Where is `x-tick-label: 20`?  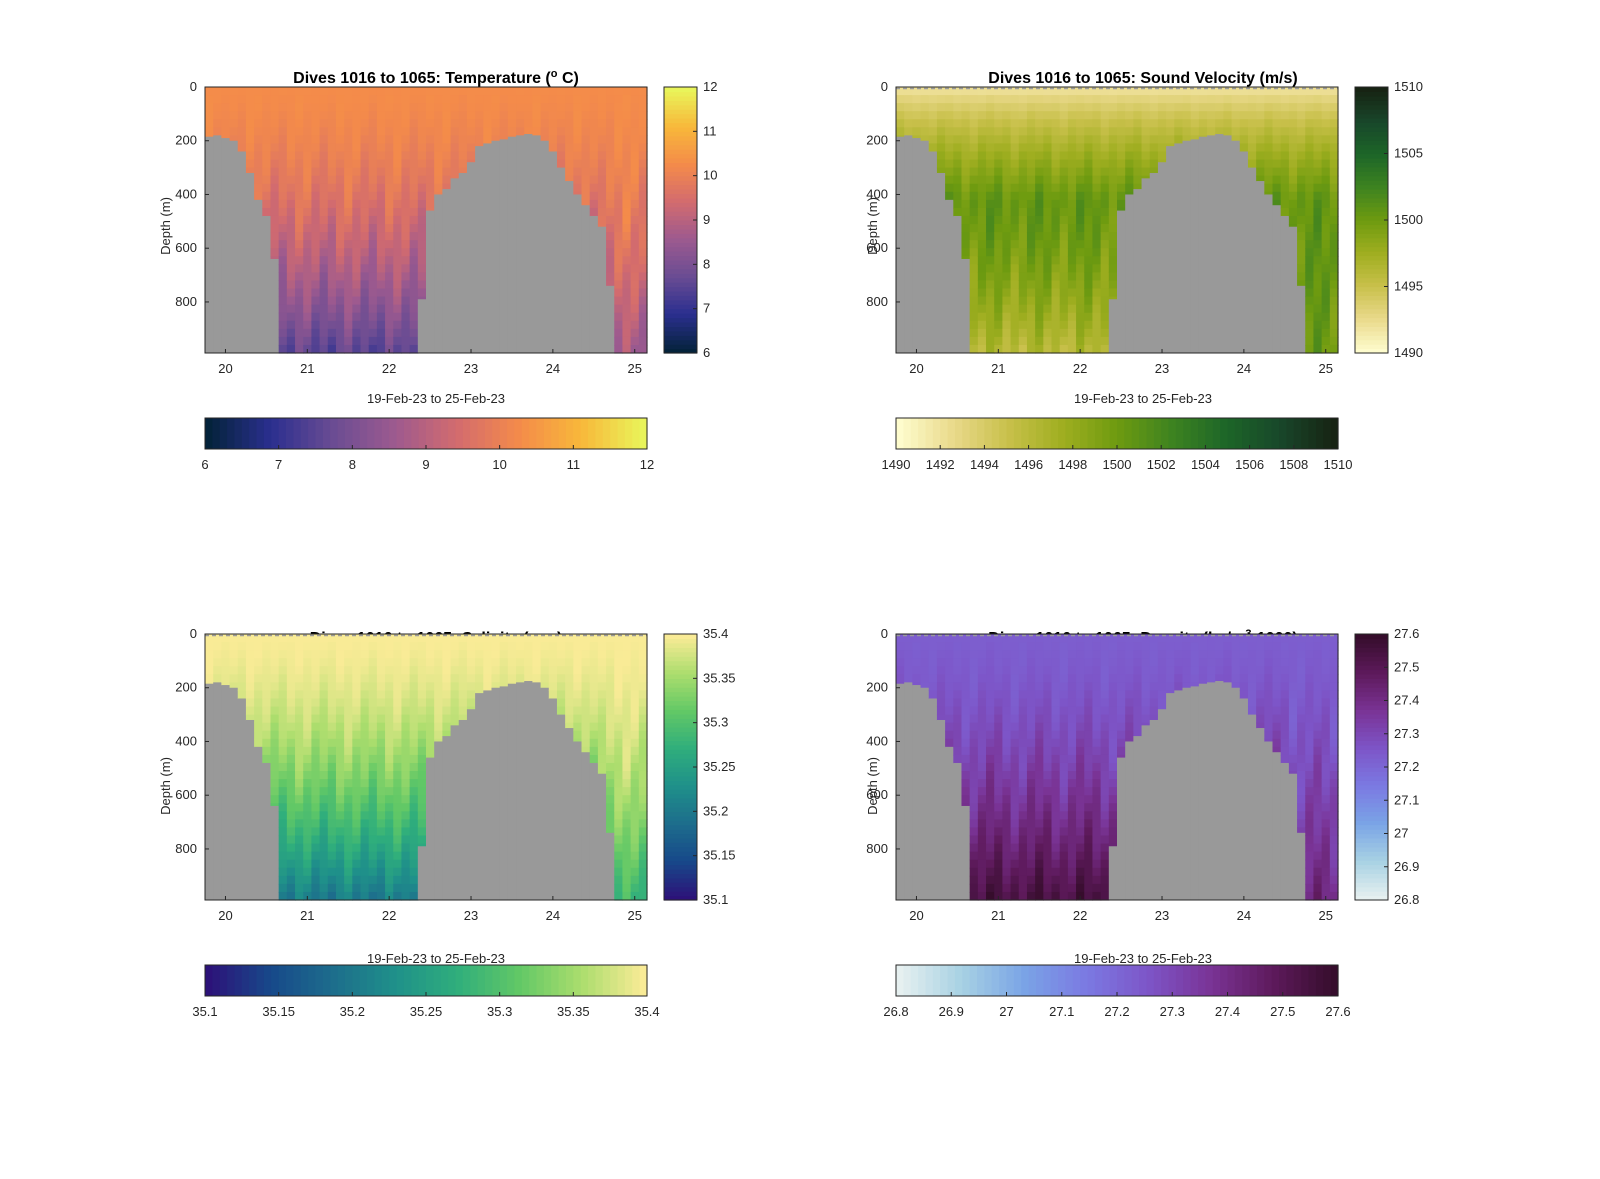
x-tick-label: 20 is located at coordinates (225, 368).